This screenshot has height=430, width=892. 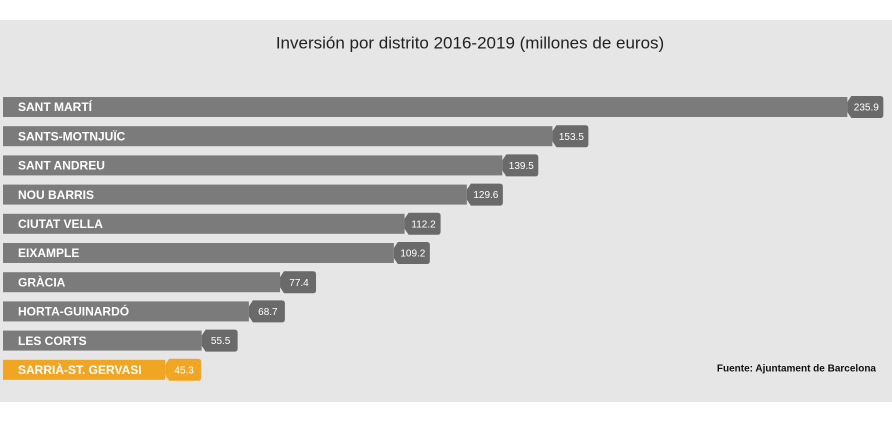 I want to click on category-label: HORTA-GUINARDÓ, so click(x=73, y=311).